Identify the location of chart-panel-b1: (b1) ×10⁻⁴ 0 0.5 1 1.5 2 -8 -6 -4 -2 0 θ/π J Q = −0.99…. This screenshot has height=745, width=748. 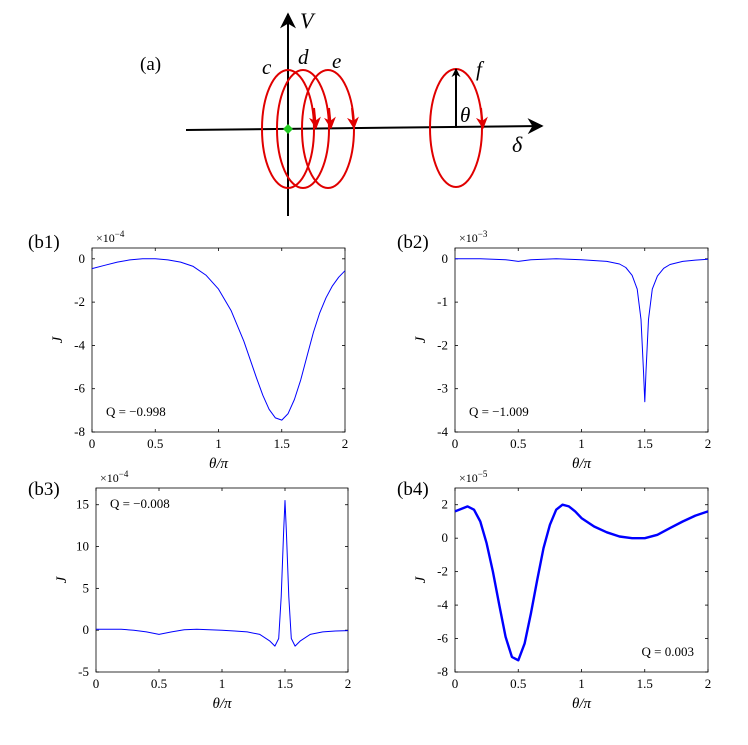
(188, 350).